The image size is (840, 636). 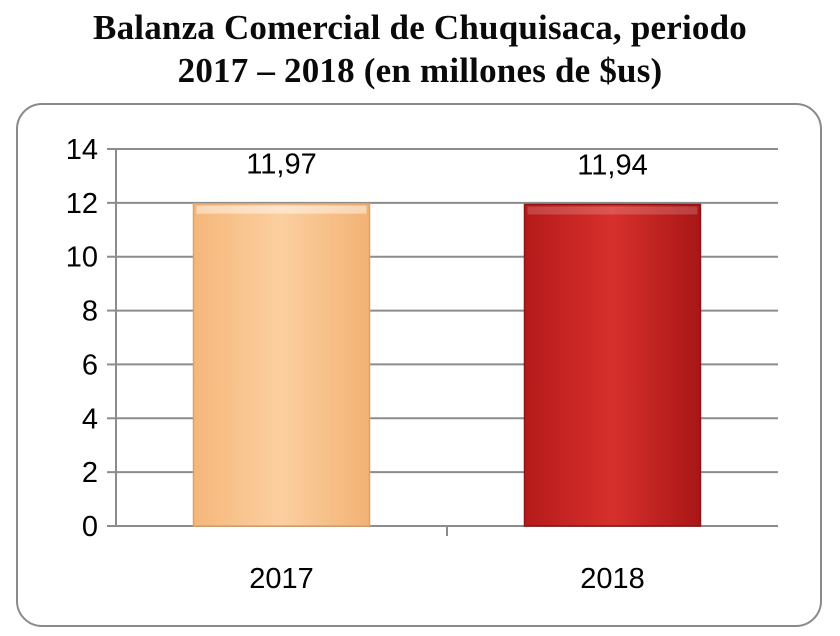 What do you see at coordinates (281, 364) in the screenshot?
I see `bar-2017` at bounding box center [281, 364].